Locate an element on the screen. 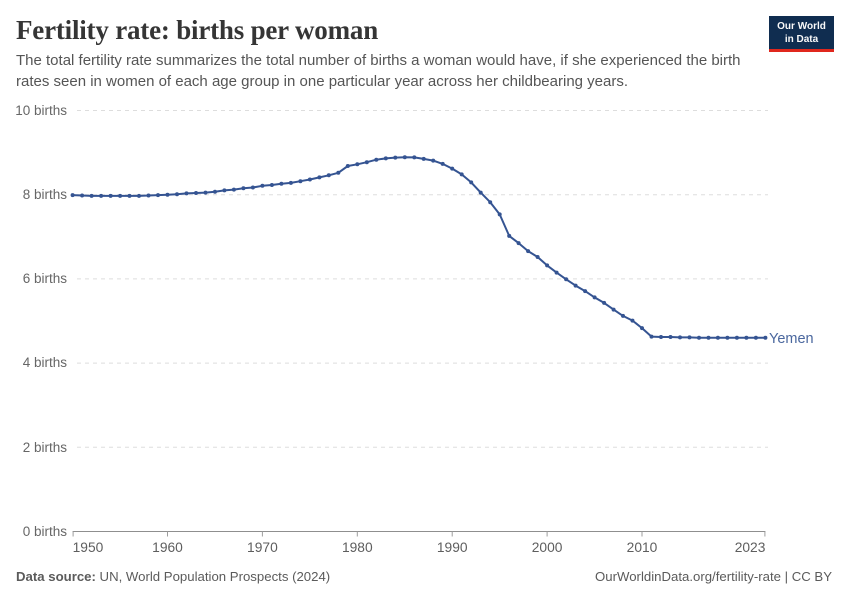 Image resolution: width=850 pixels, height=600 pixels. svg-text: 10 births is located at coordinates (41, 110).